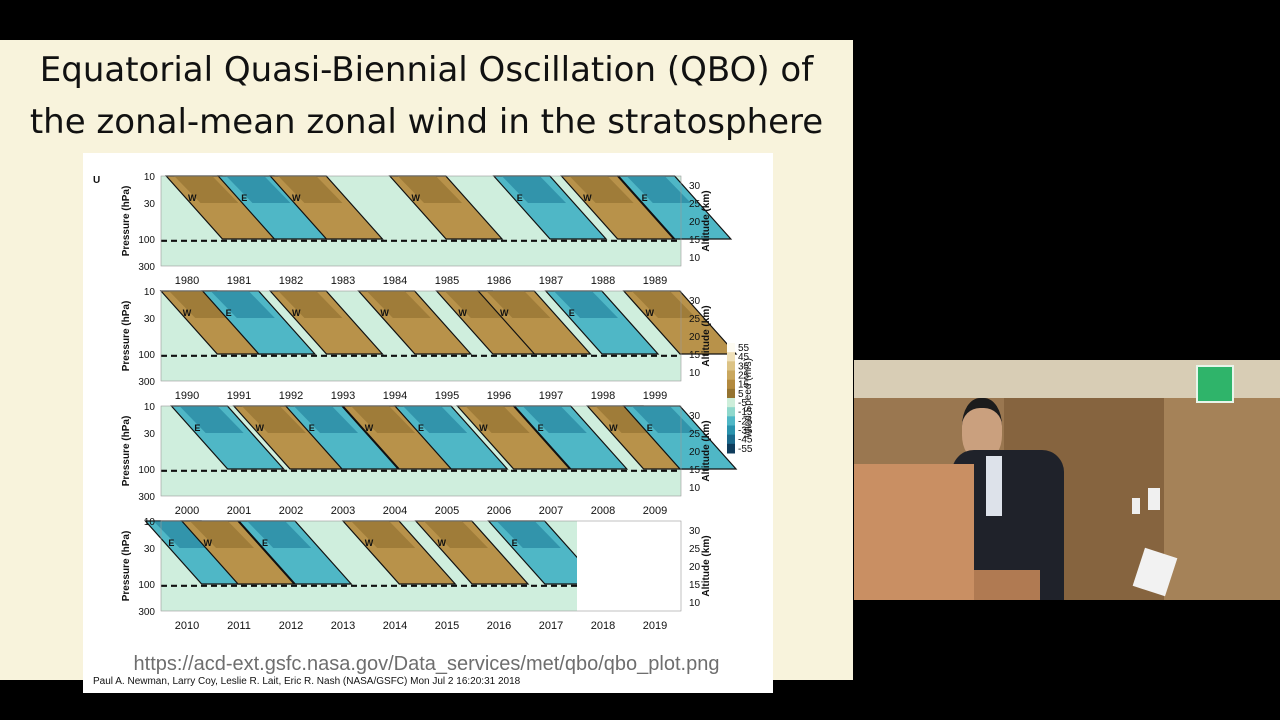 Image resolution: width=1280 pixels, height=720 pixels. Describe the element at coordinates (499, 396) in the screenshot. I see `year-tick-label: 1996` at that location.